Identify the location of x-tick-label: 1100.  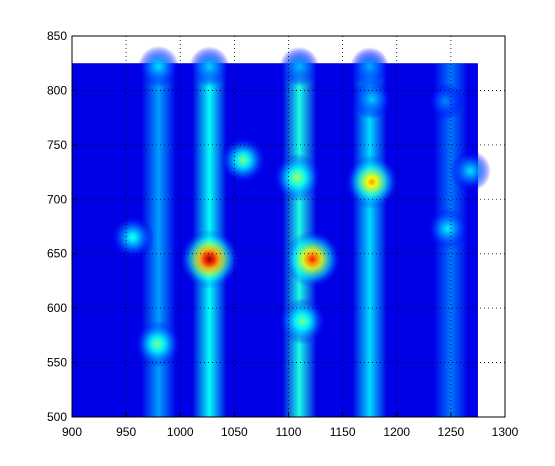
(289, 432).